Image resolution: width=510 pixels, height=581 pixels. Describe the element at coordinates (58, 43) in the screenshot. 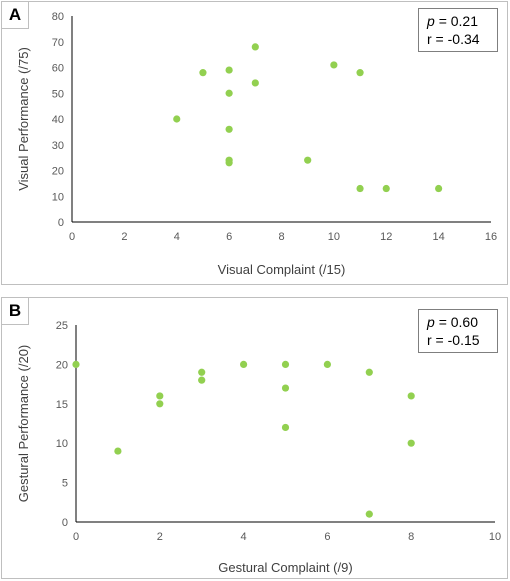

I see `y-tick-label: 70` at that location.